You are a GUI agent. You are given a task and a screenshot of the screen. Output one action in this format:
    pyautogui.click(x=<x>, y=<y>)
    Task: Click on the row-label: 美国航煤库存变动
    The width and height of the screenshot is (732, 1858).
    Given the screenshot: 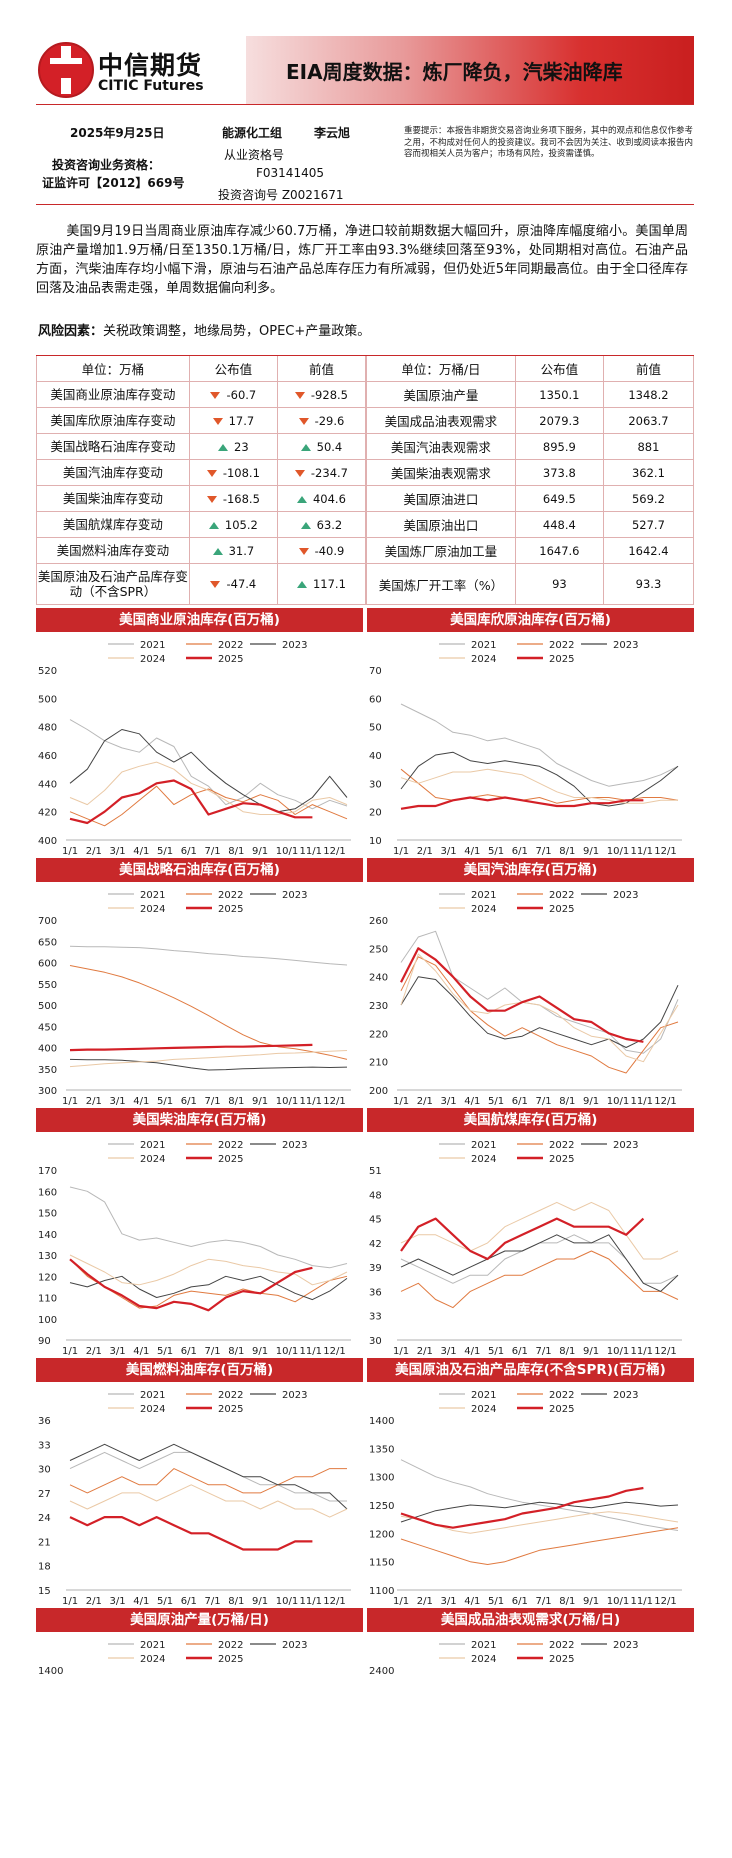 What is the action you would take?
    pyautogui.click(x=113, y=524)
    